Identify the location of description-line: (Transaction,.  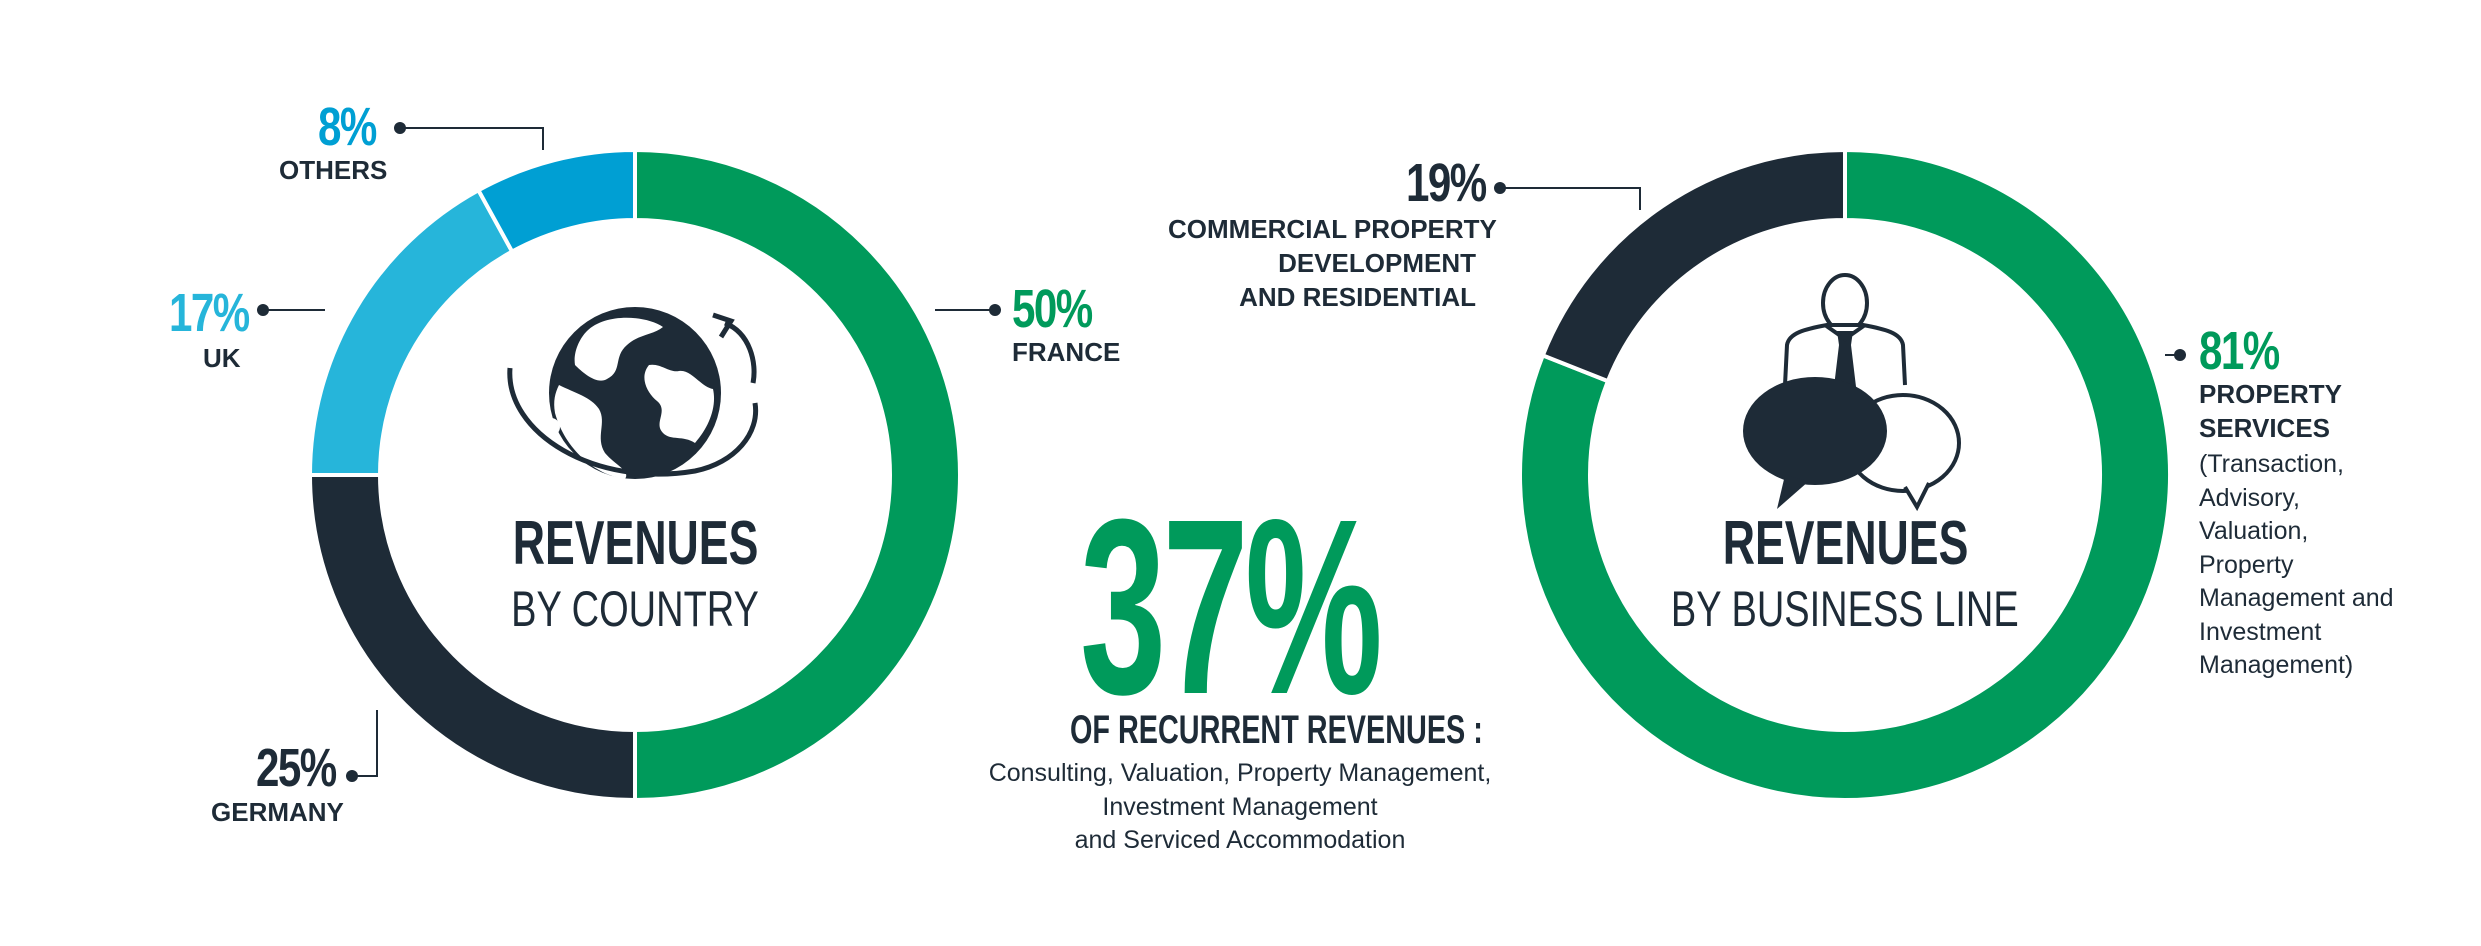
(2271, 464).